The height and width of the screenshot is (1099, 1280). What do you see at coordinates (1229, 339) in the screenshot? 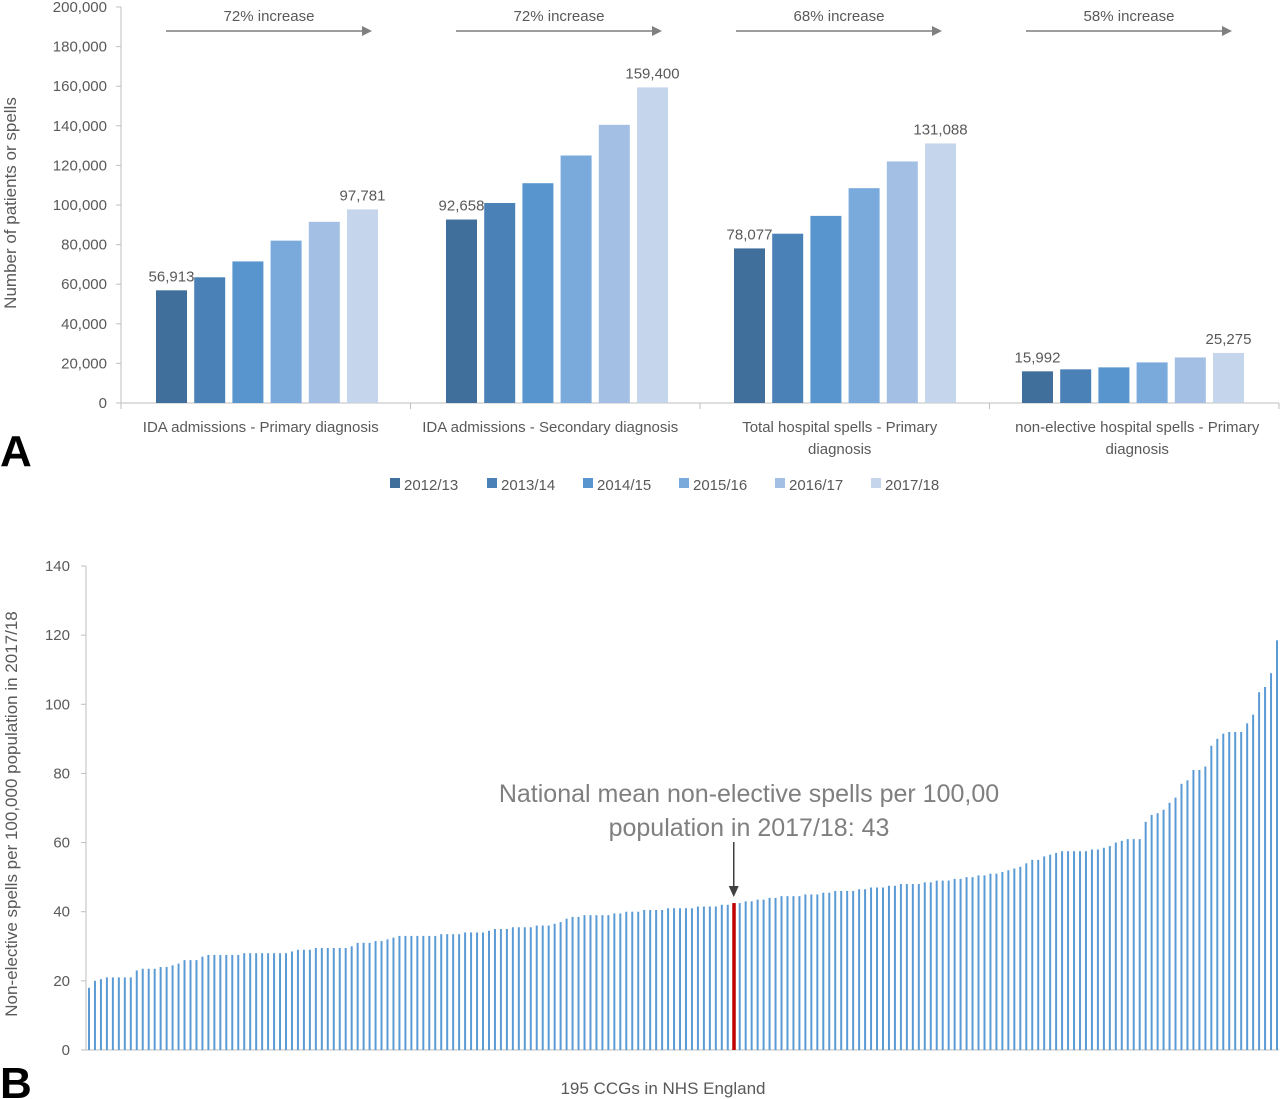
I see `chart-a-data-label: 25,275` at bounding box center [1229, 339].